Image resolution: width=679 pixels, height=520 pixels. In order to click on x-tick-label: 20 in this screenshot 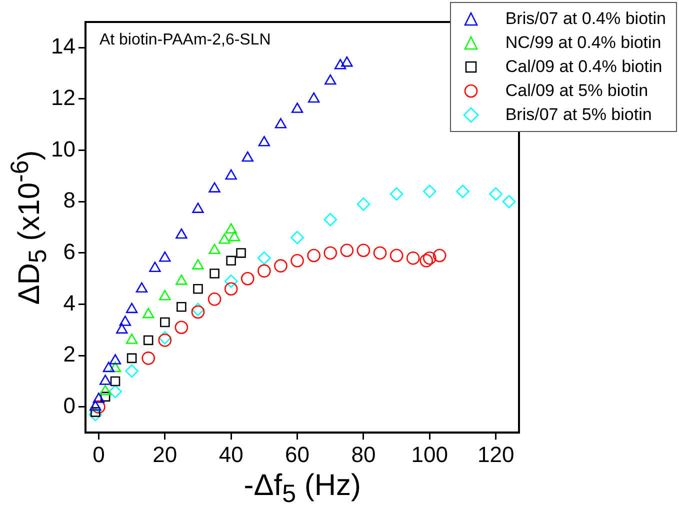, I will do `click(165, 454)`.